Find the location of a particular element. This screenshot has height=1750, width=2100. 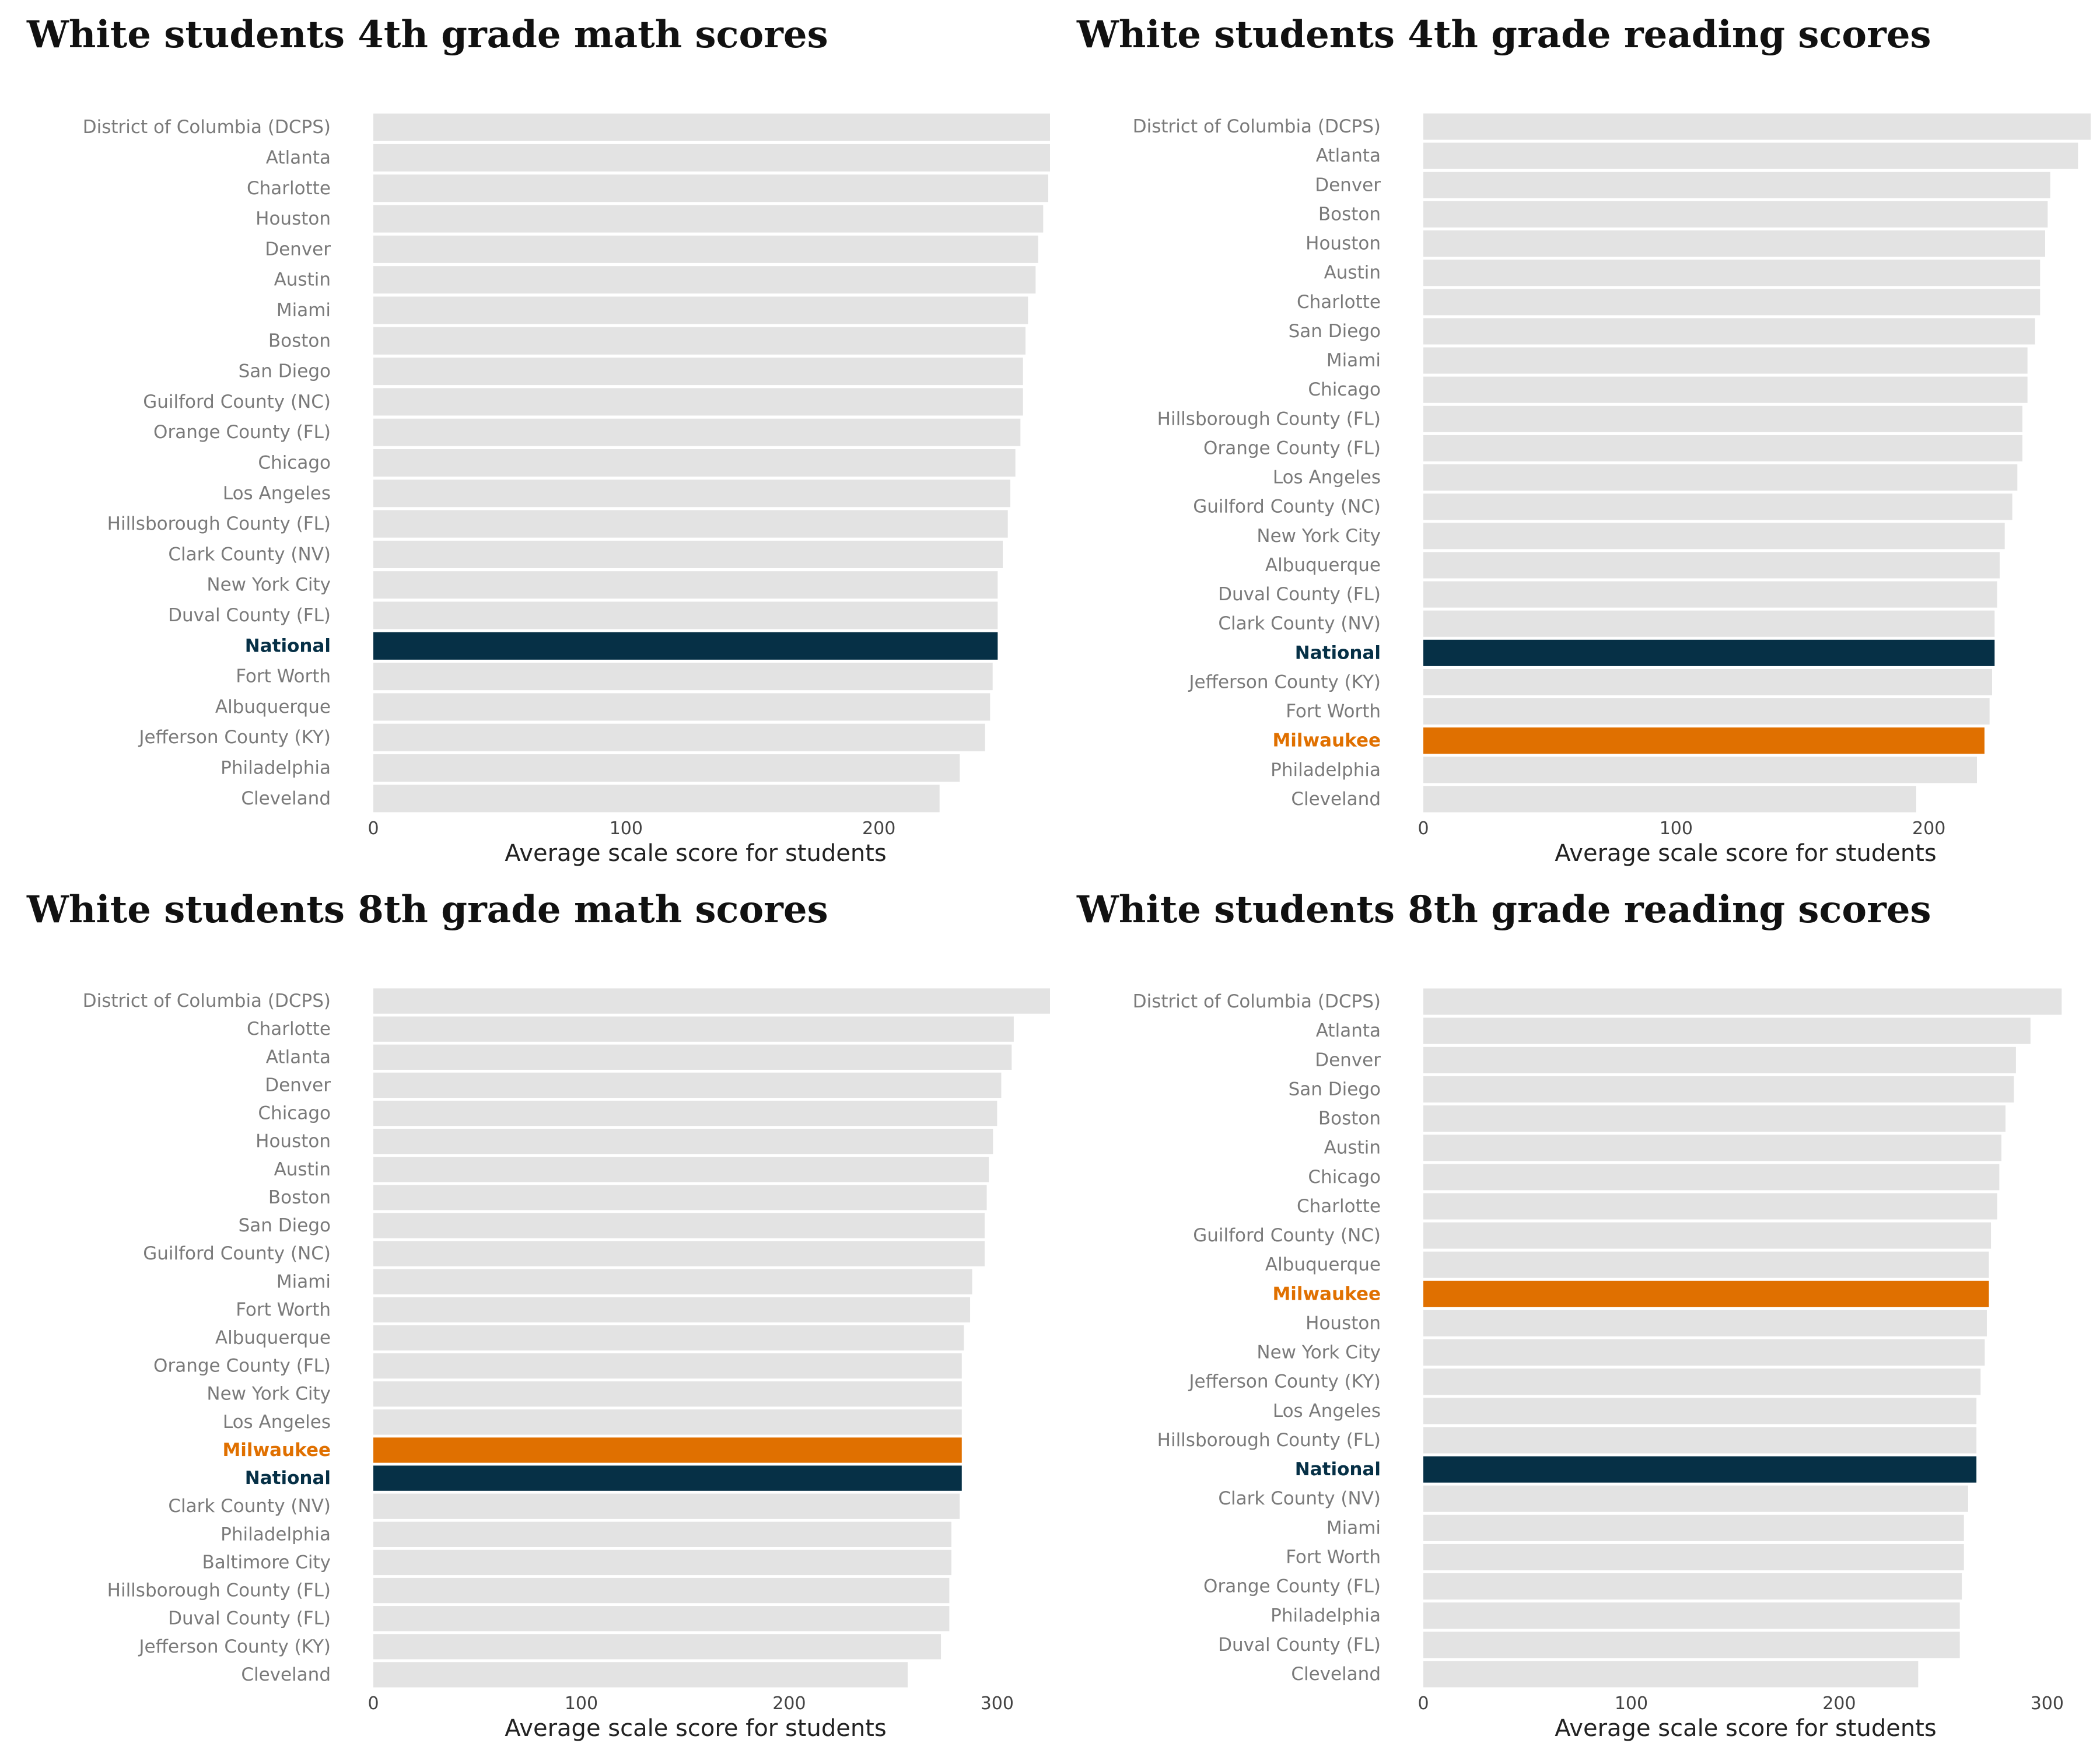

bar-baltimore-city is located at coordinates (662, 1562).